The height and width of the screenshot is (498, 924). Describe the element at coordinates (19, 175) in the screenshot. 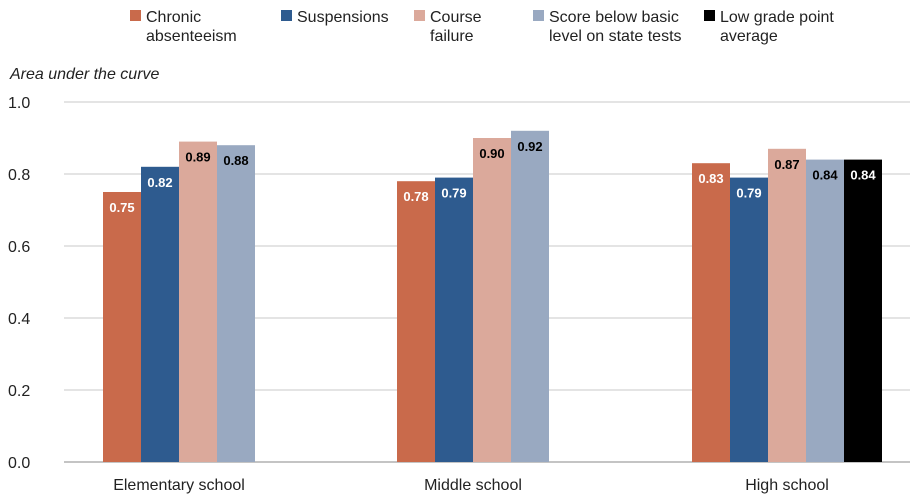

I see `y-tick-label: 0.8` at that location.